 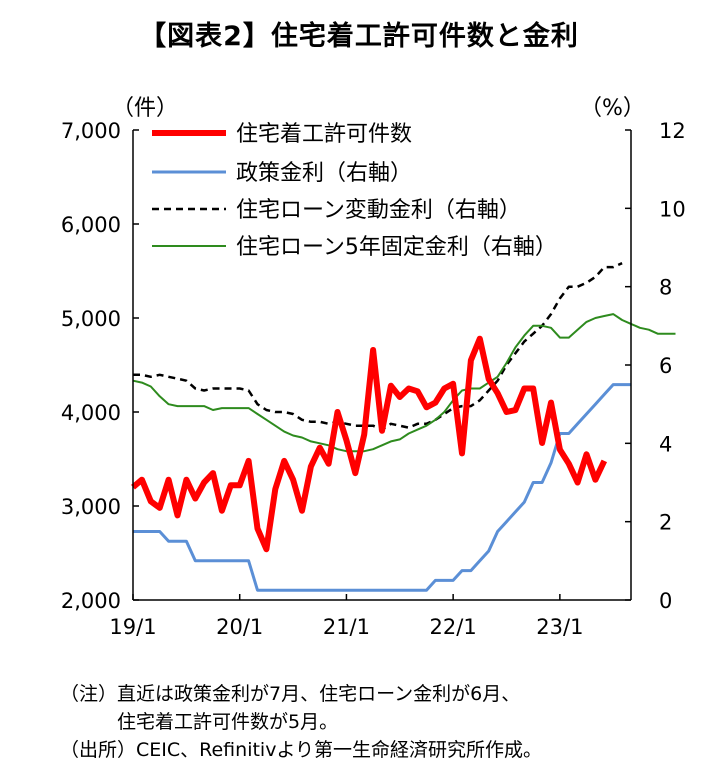 I want to click on x-axis-tick-label: 23/1, so click(x=559, y=627).